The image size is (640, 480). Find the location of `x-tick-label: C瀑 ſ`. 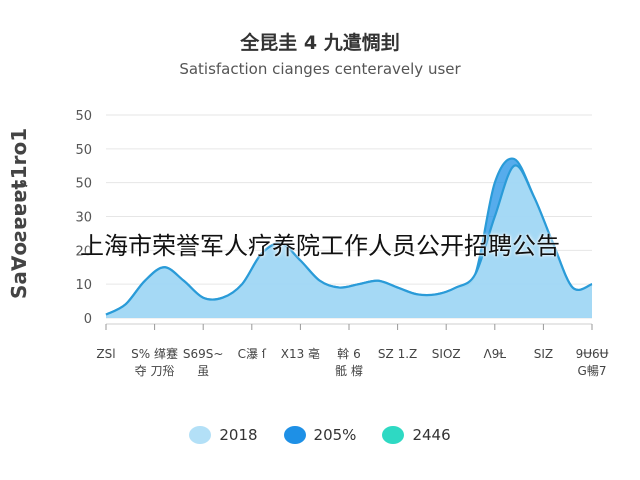

x-tick-label: C瀑 ſ is located at coordinates (252, 354).